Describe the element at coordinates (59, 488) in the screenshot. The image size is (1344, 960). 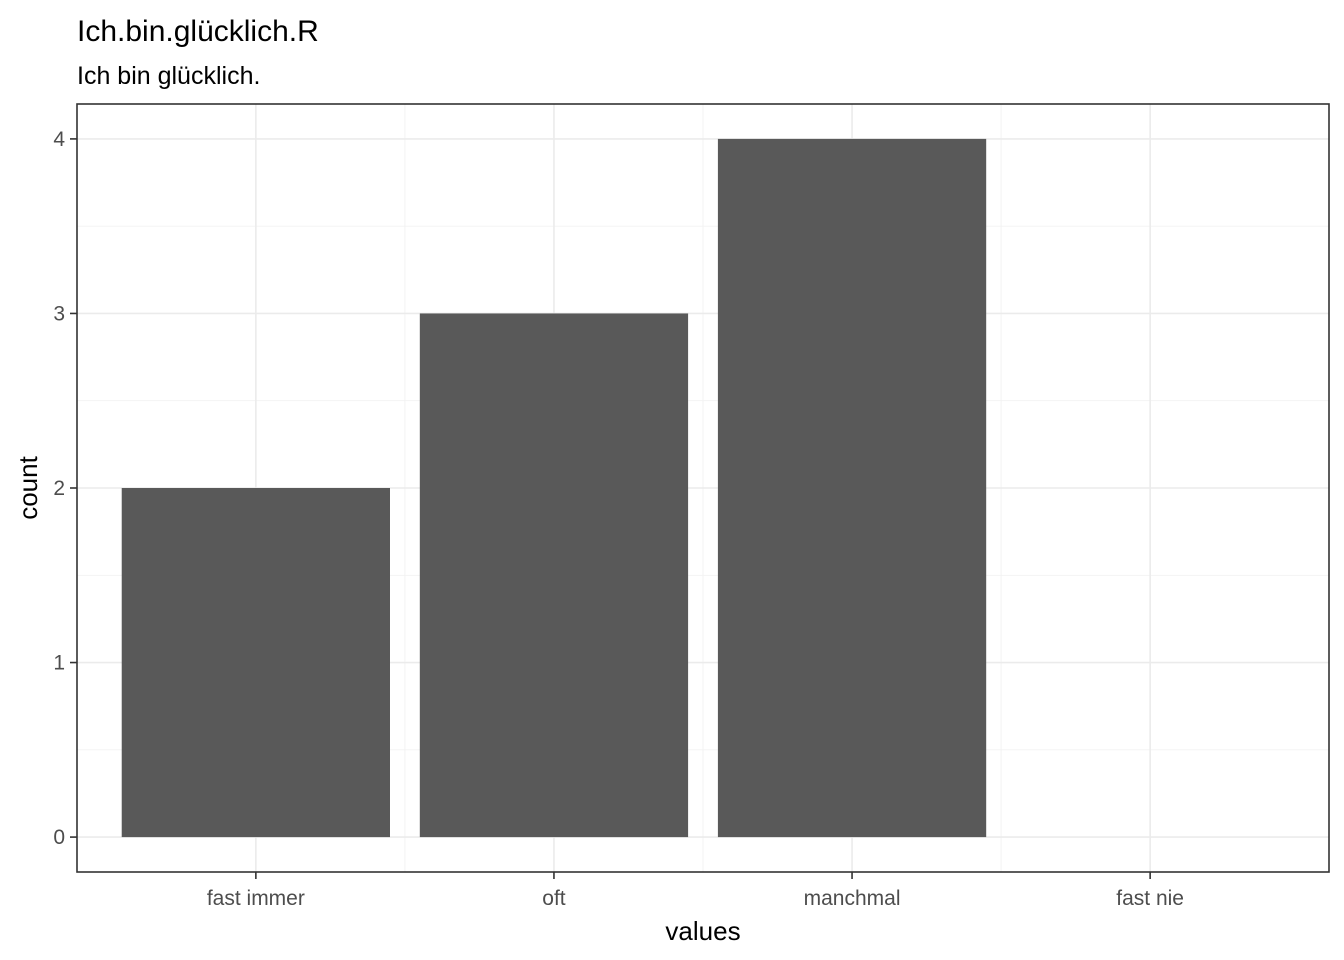
I see `y-tick-label: 2` at that location.